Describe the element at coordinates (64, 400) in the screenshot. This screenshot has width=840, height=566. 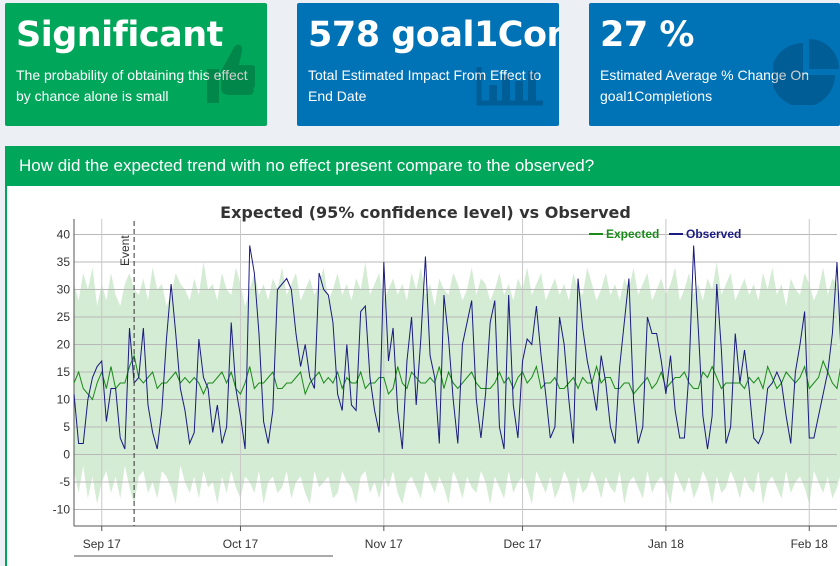
I see `y-tick-label: 10` at that location.